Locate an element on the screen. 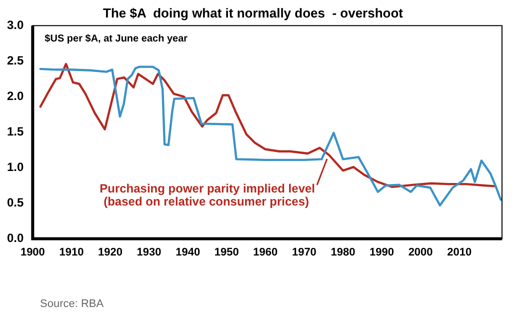 The image size is (516, 332). text: $US per $A, at June each year is located at coordinates (116, 38).